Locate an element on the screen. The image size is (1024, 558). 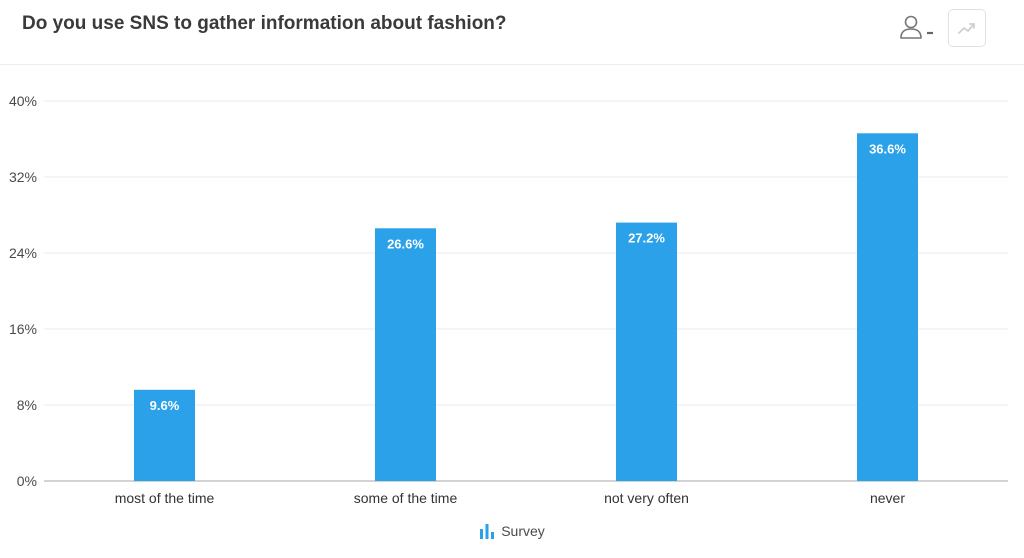
user-icon is located at coordinates (918, 28).